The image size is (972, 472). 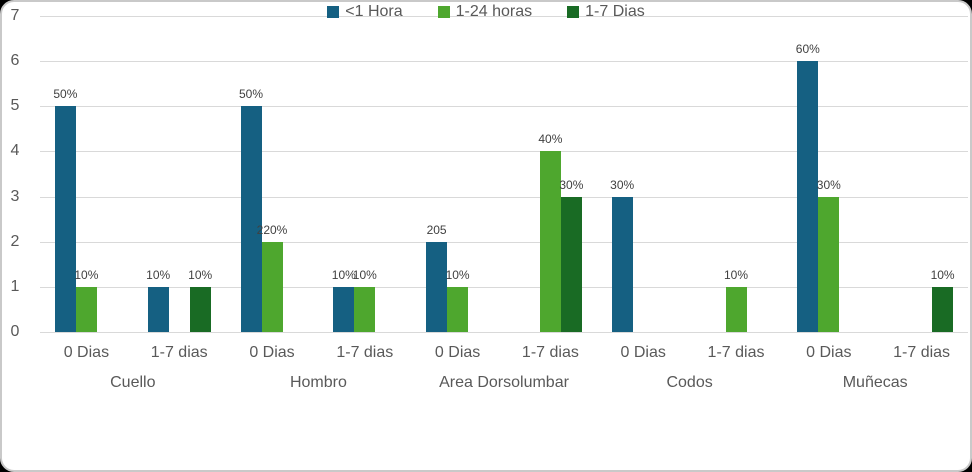 I want to click on legend-label: <1 Hora, so click(x=374, y=11).